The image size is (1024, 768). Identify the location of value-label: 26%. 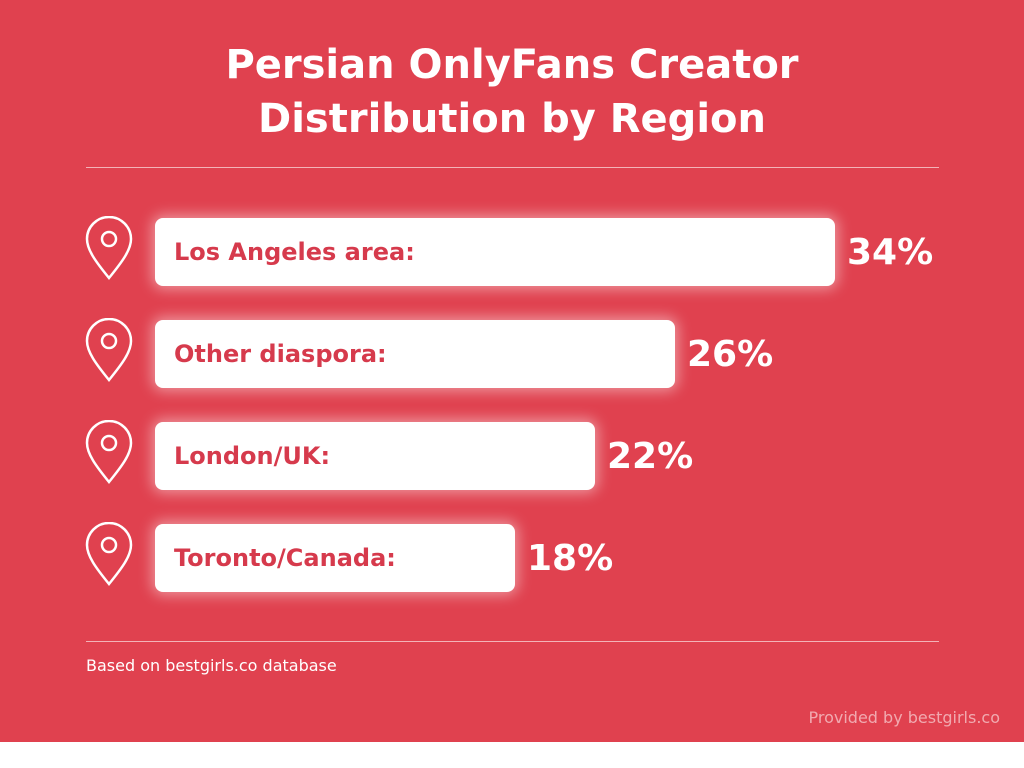
(730, 354).